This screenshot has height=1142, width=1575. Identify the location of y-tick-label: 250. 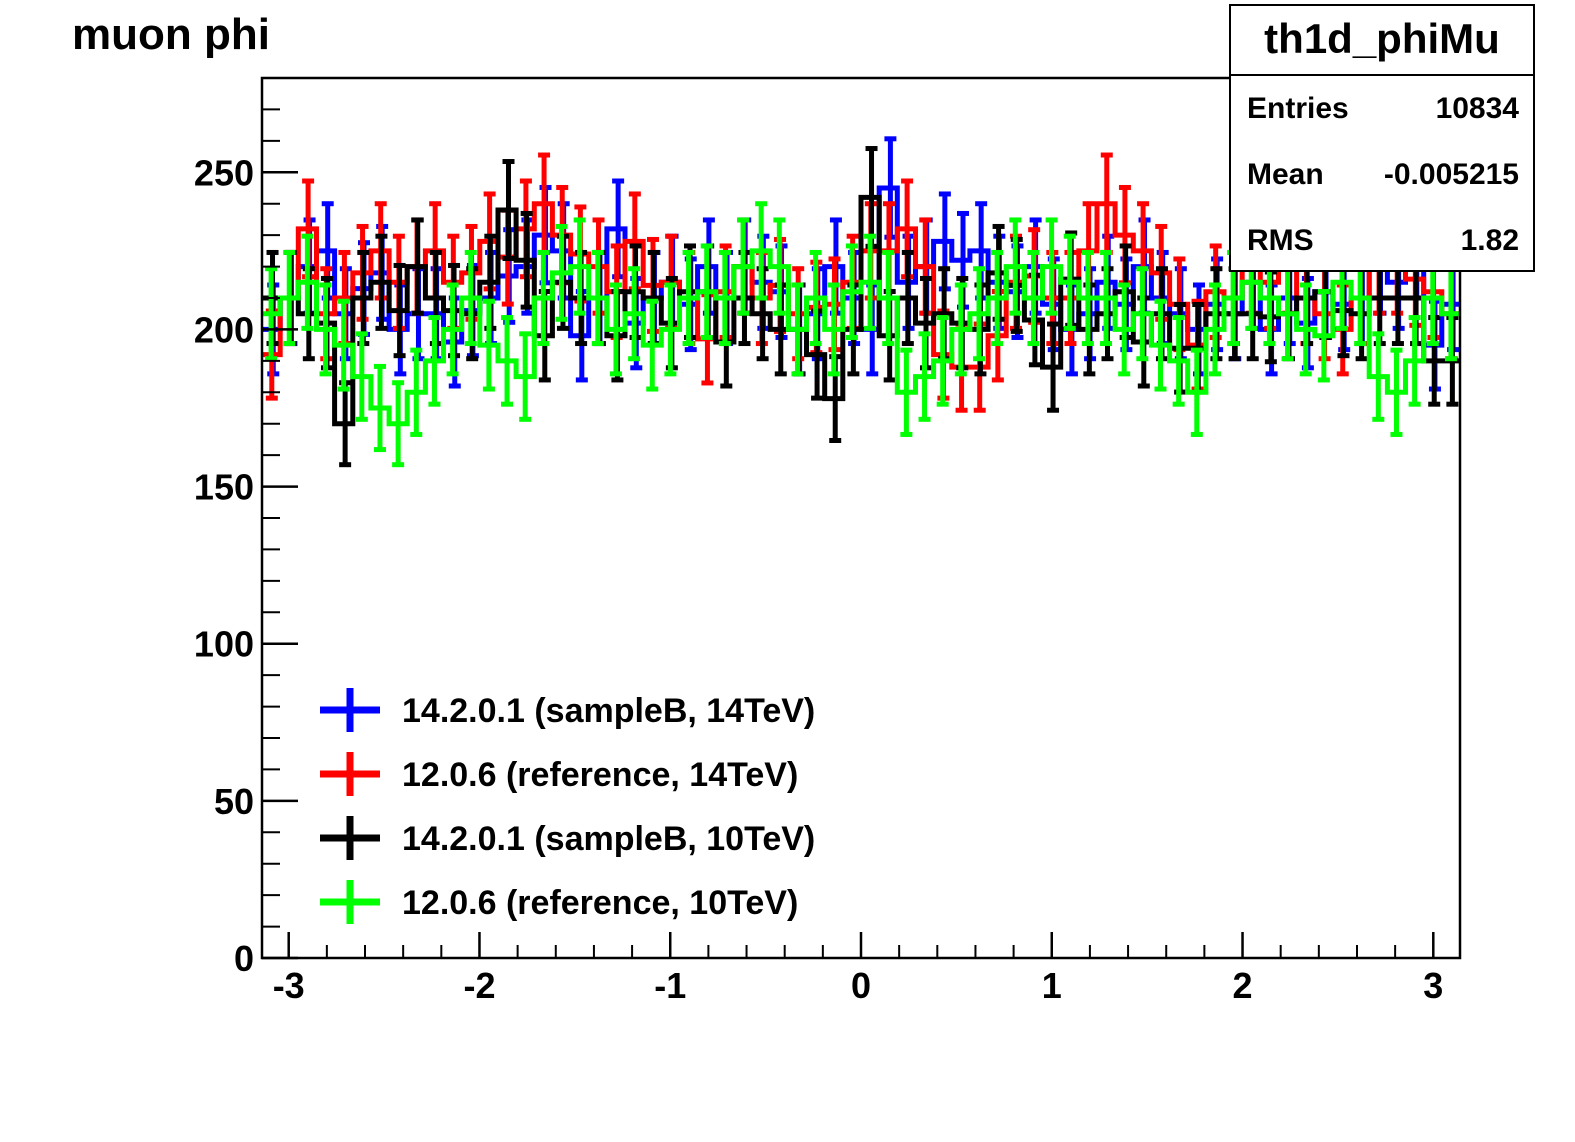
(224, 172).